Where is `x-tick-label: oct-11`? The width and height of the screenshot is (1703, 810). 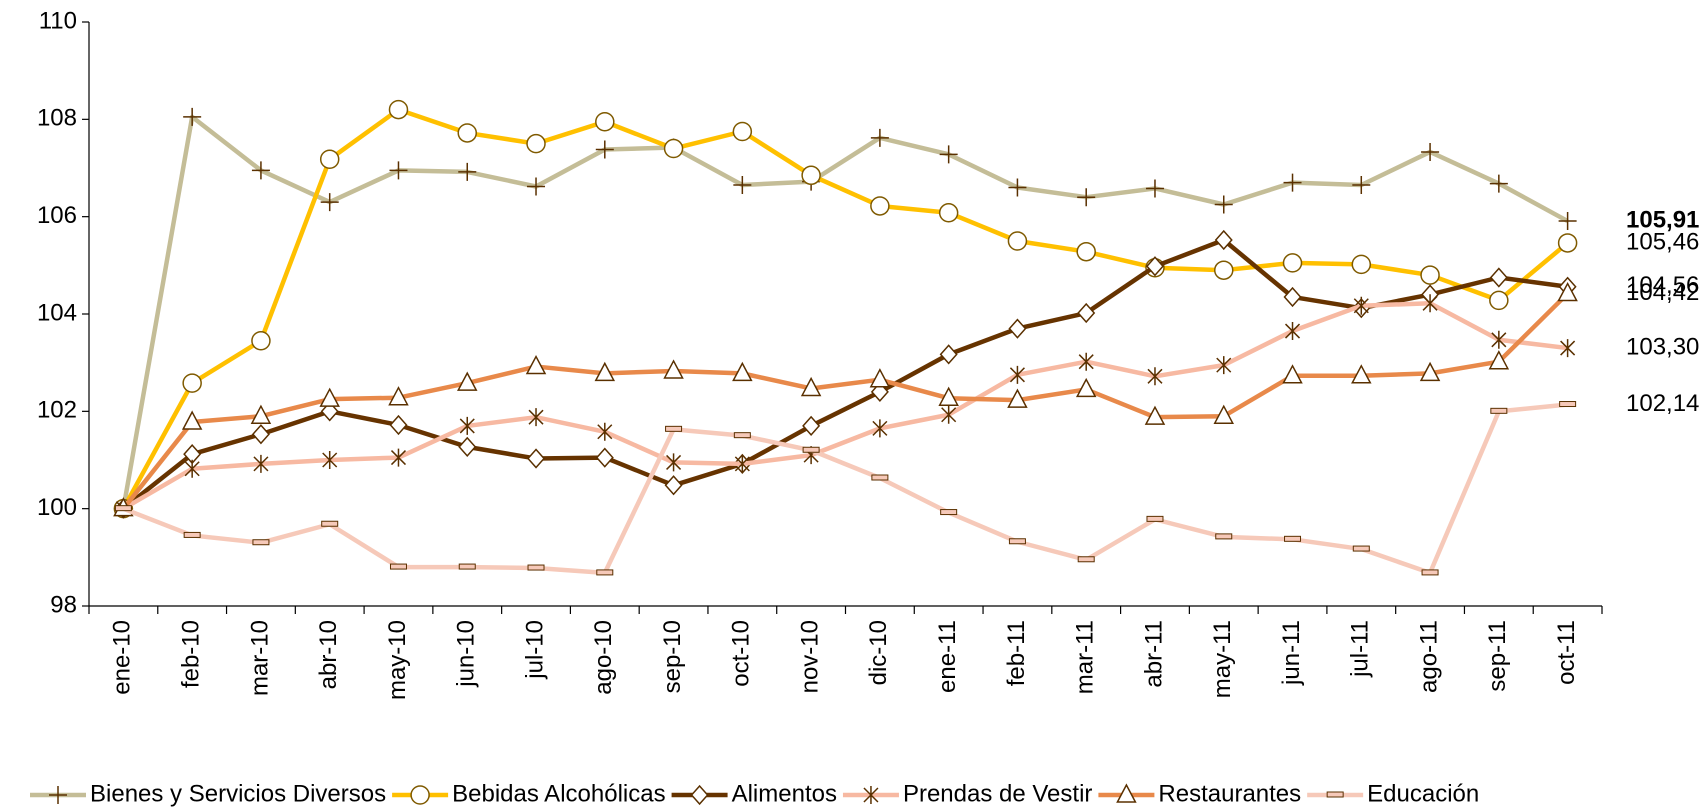
x-tick-label: oct-11 is located at coordinates (1566, 652).